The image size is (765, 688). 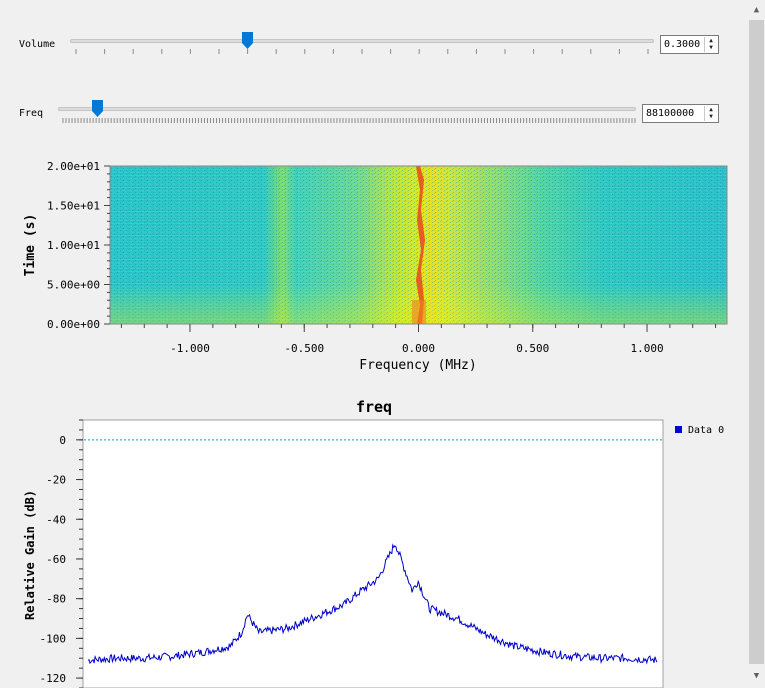 I want to click on waterfall-ytick-label: 1.50e+01, so click(x=73, y=206).